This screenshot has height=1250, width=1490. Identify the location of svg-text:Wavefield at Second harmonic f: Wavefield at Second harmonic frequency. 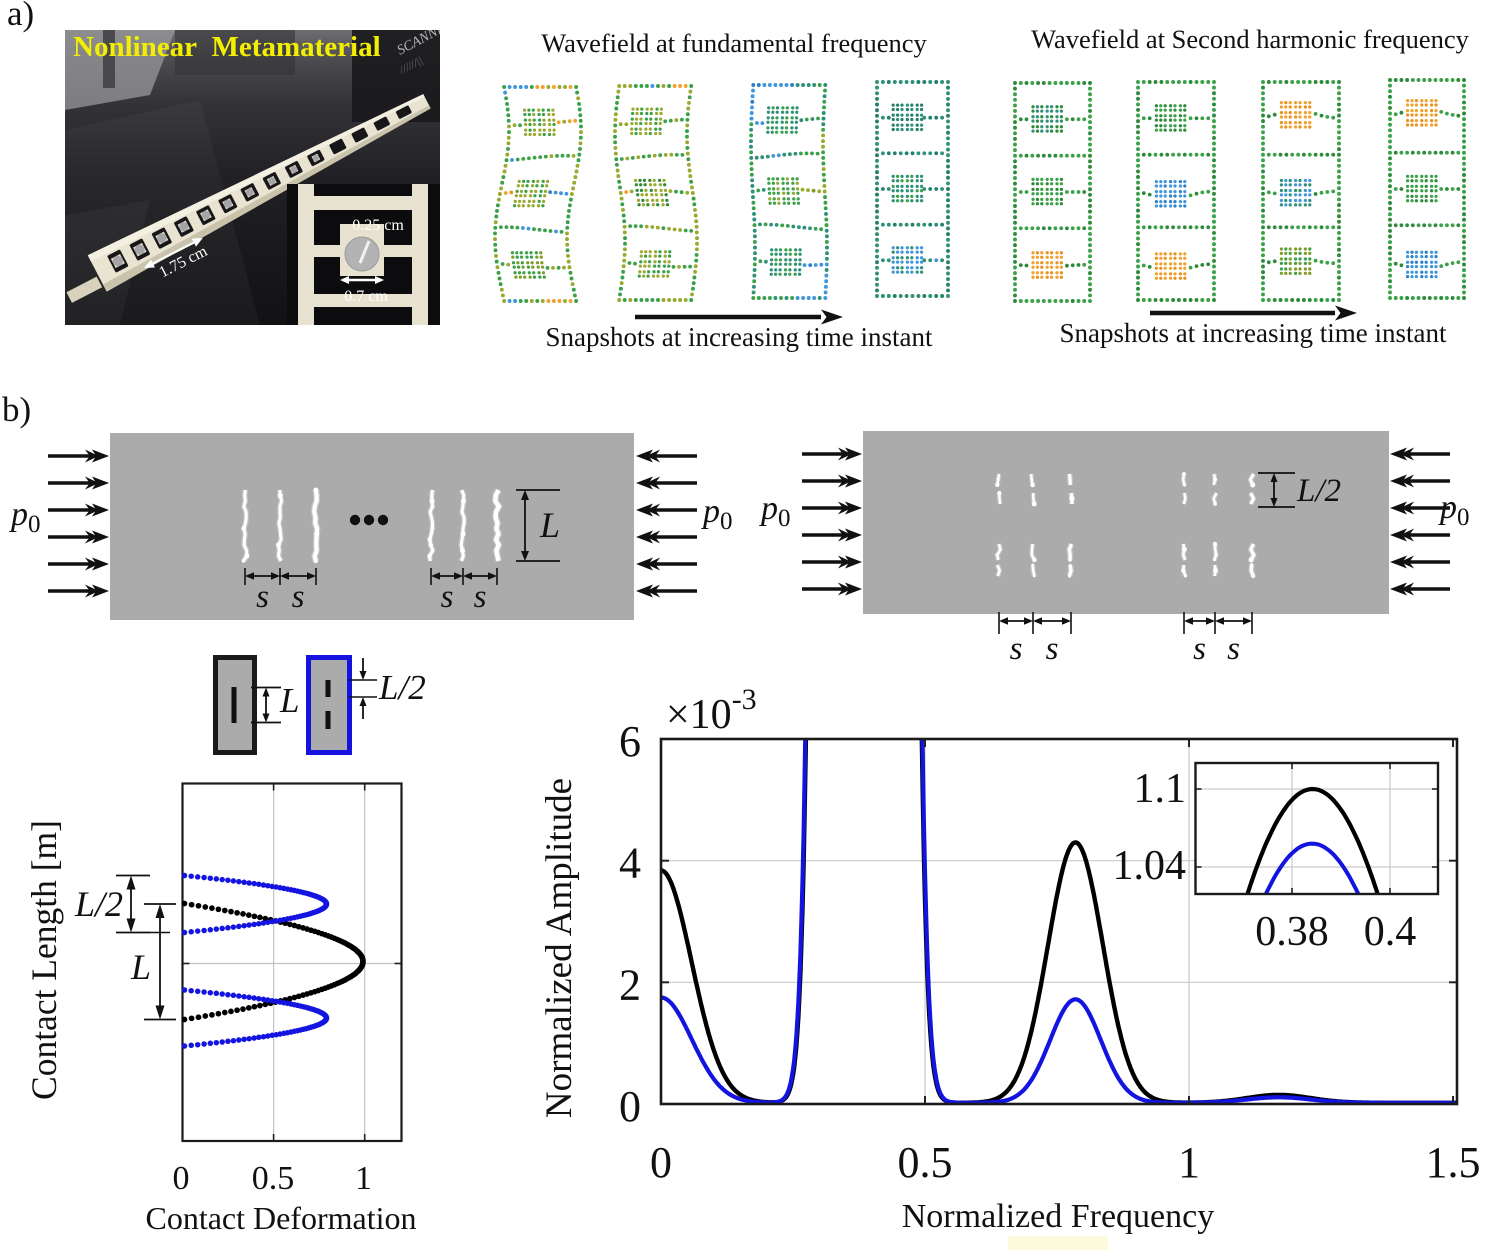
(1250, 39).